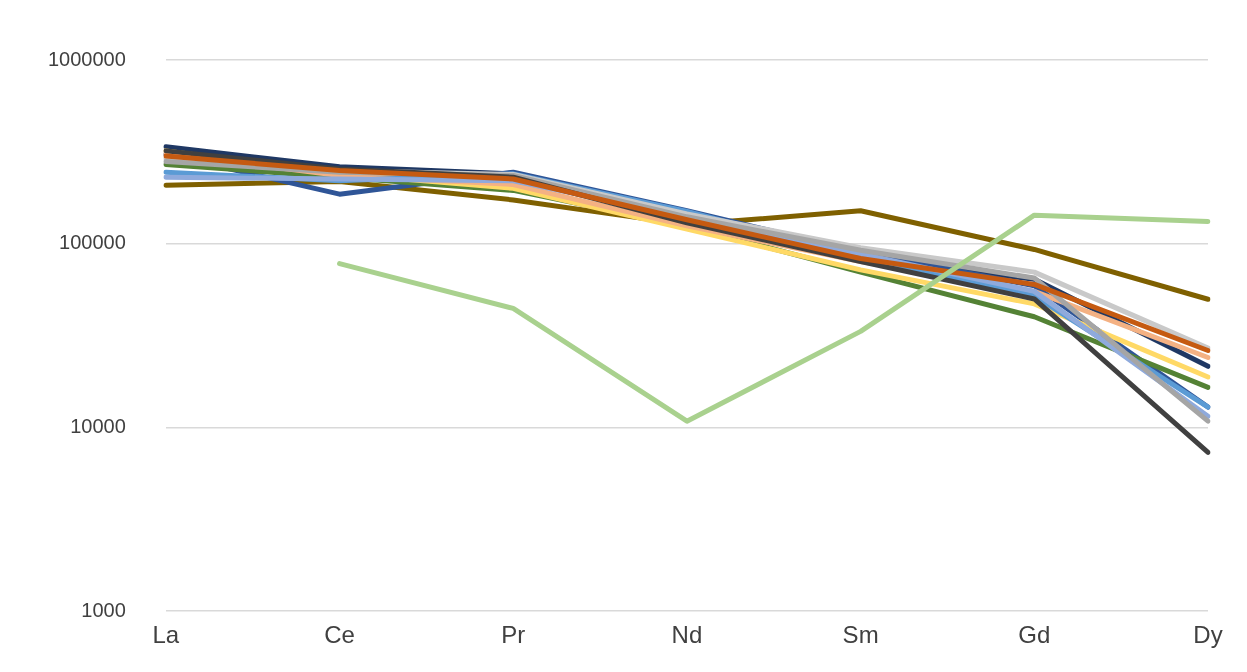  Describe the element at coordinates (687, 635) in the screenshot. I see `x-tick-label: Nd` at that location.